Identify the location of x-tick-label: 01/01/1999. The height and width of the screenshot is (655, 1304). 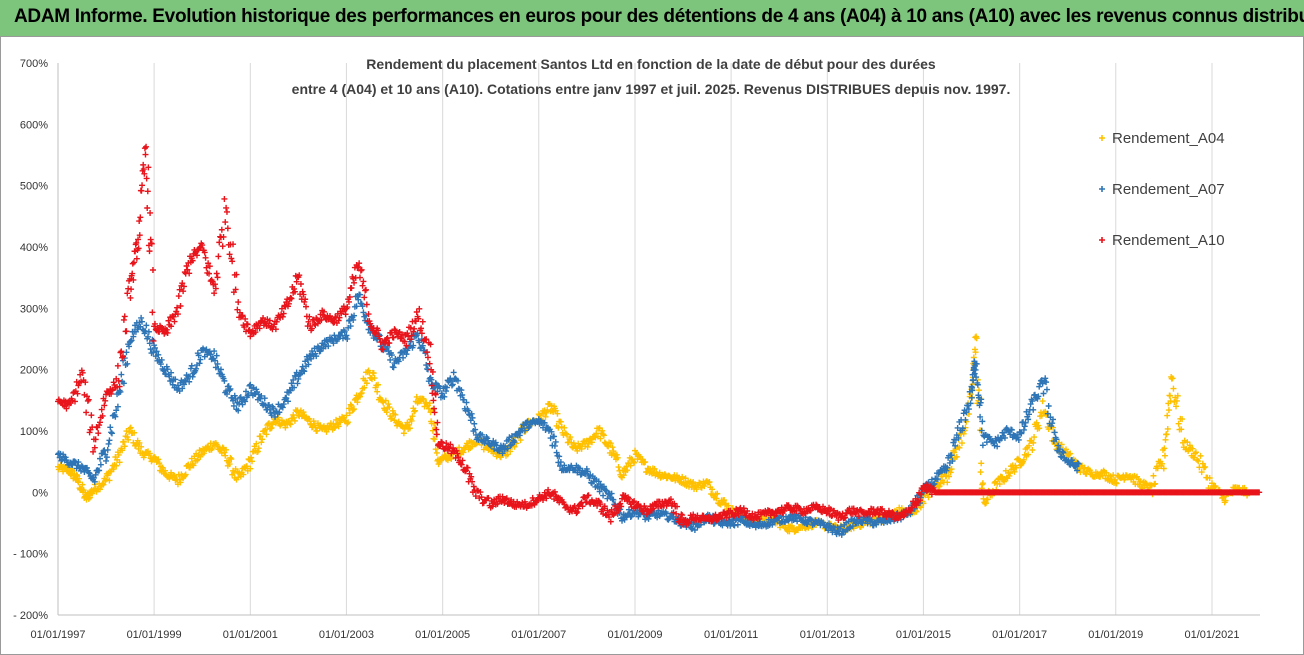
(154, 635).